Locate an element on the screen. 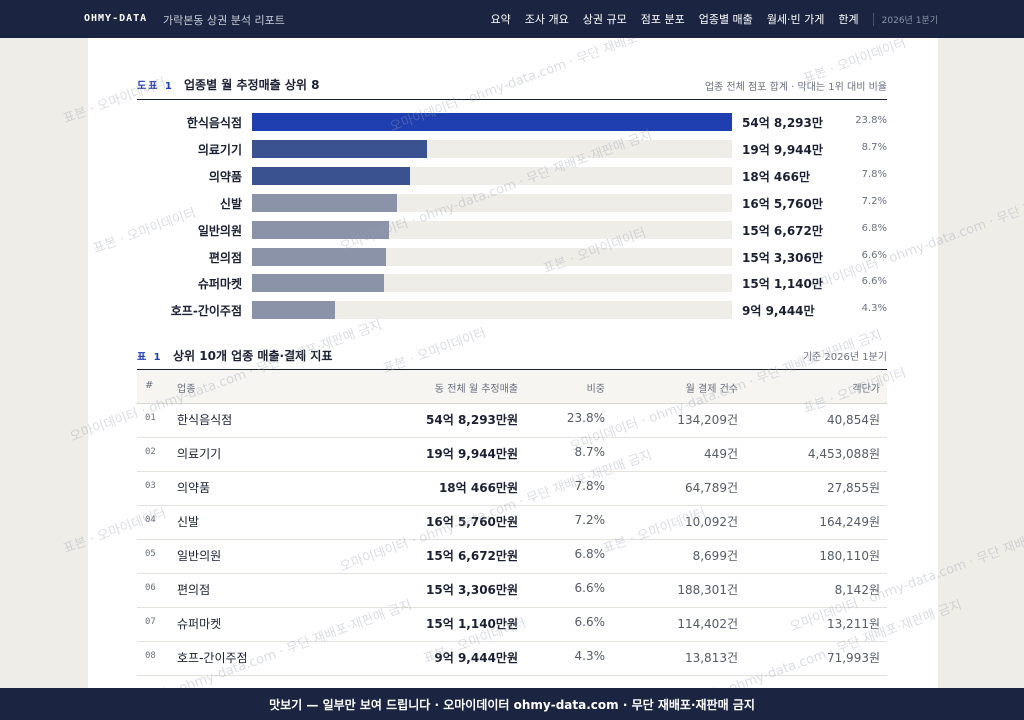 The width and height of the screenshot is (1024, 720). share-label: 6.8% is located at coordinates (874, 228).